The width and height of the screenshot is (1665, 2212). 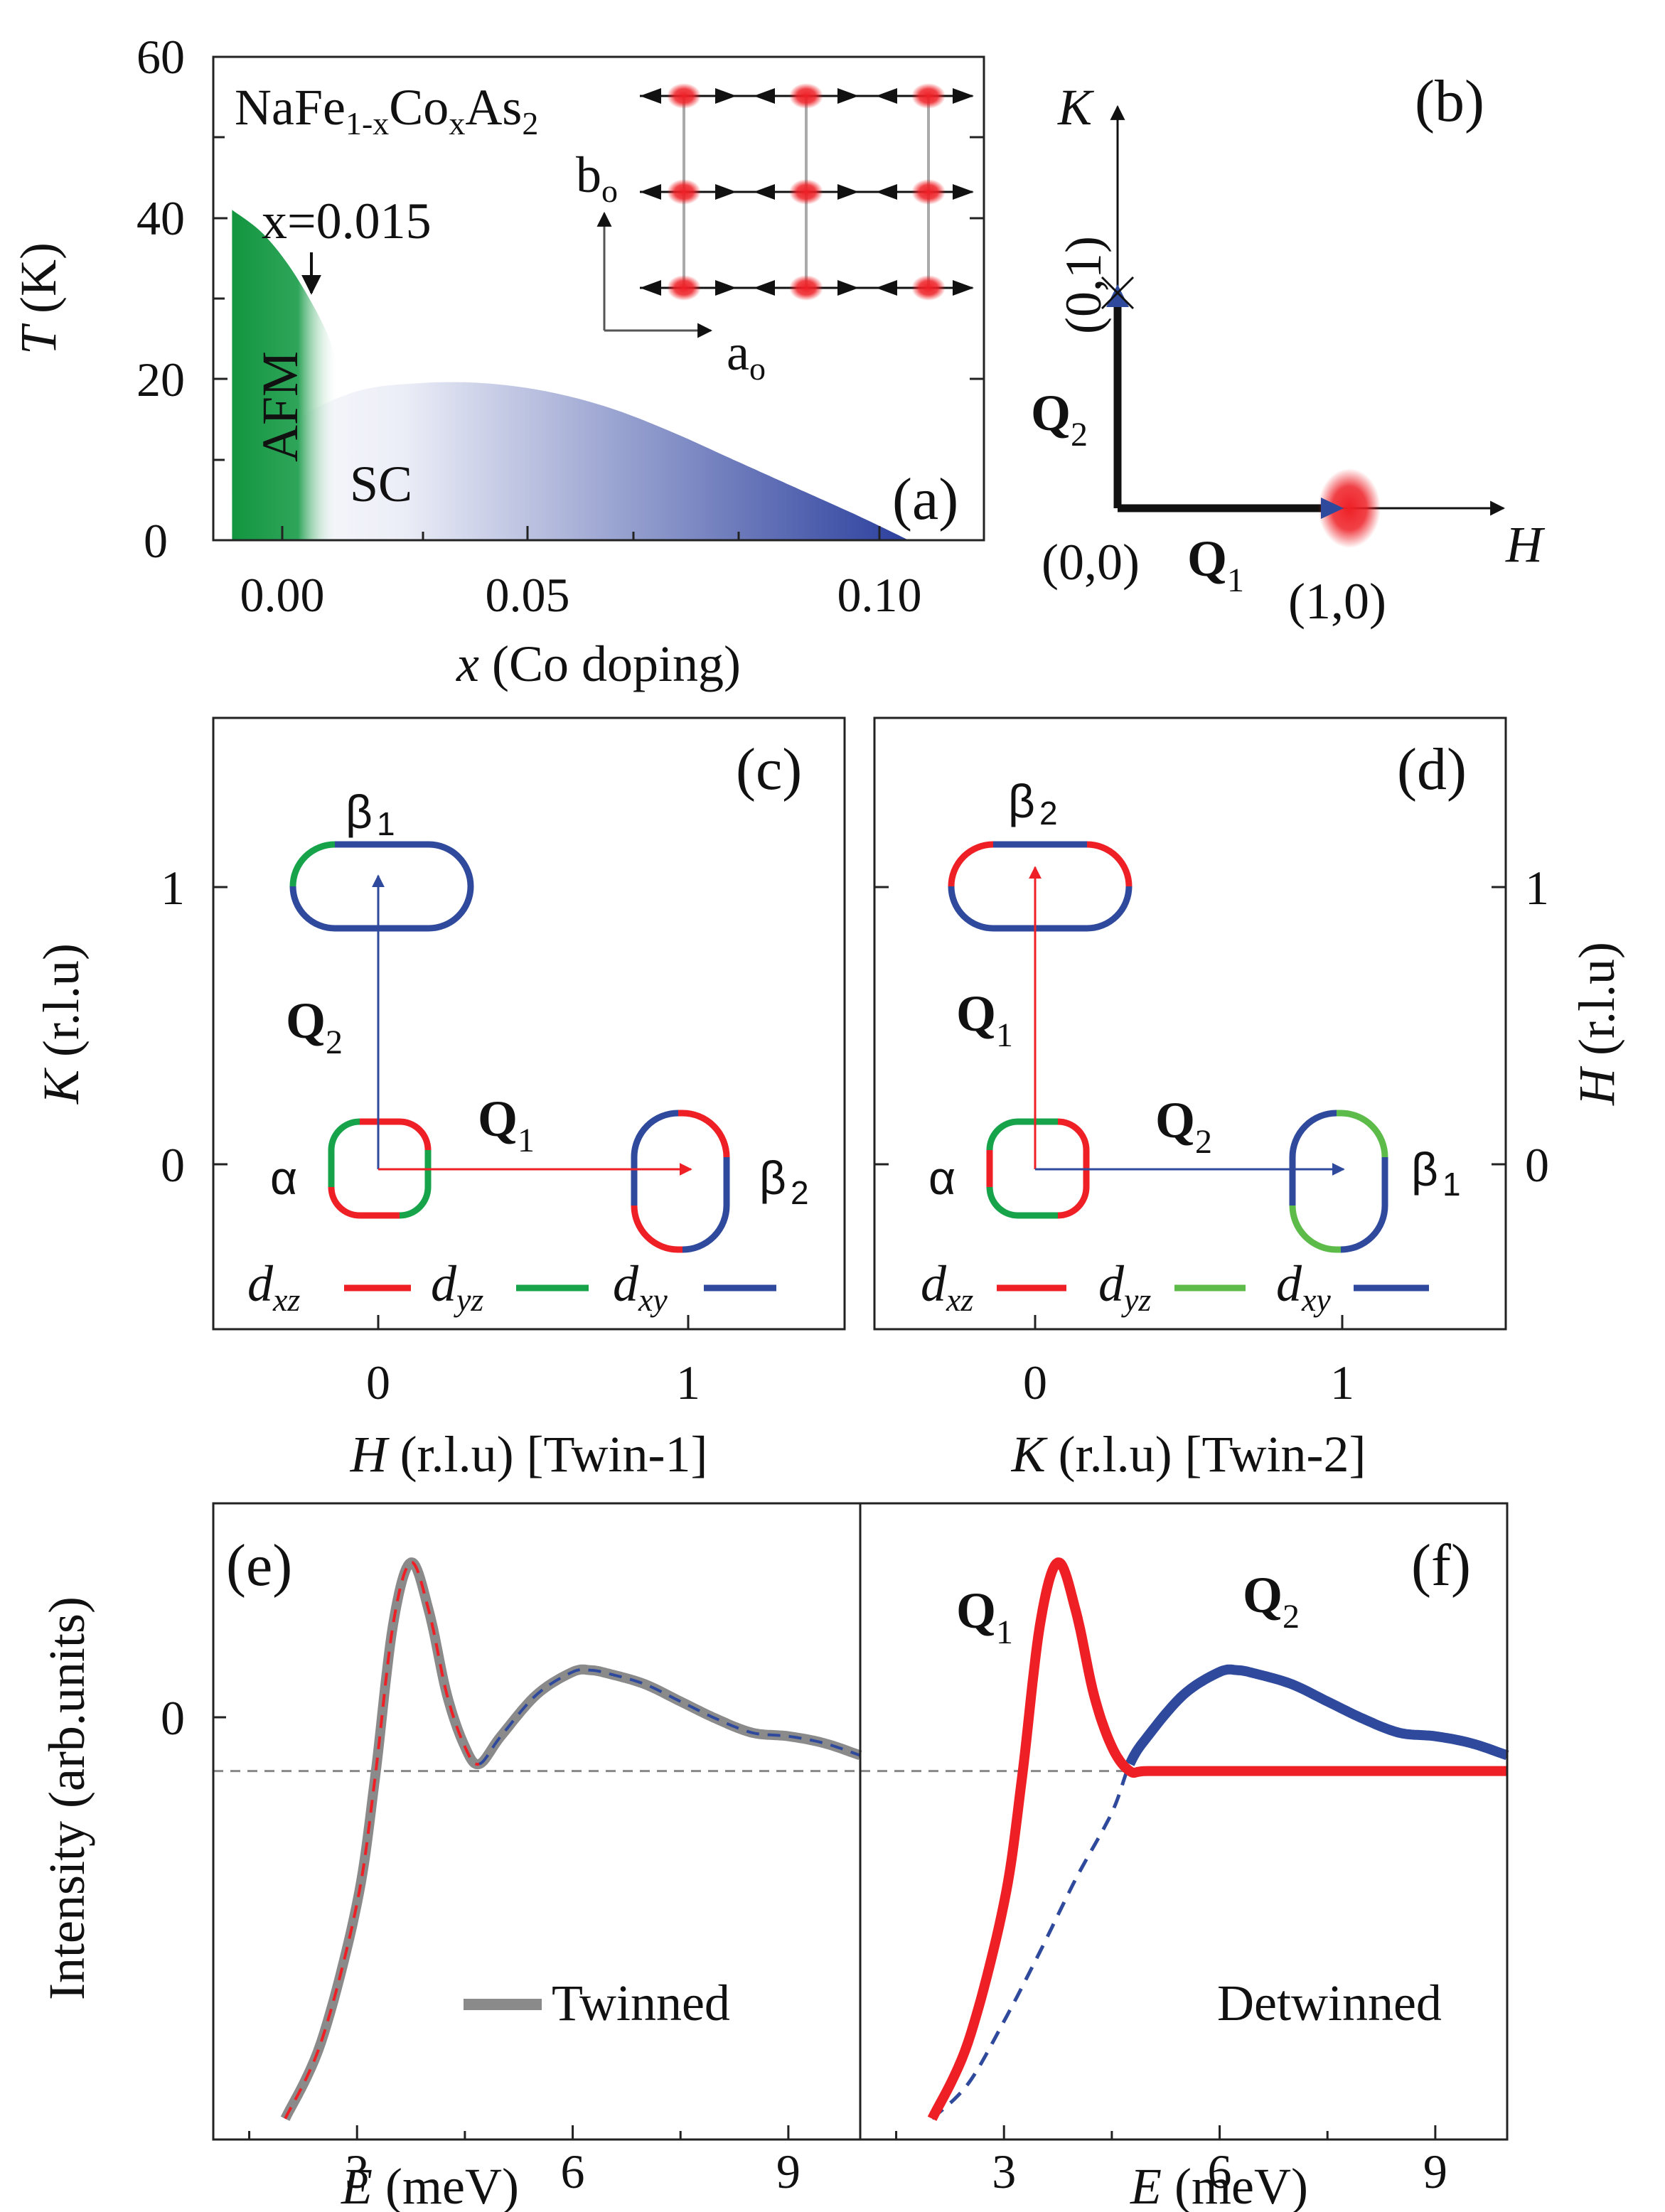 What do you see at coordinates (38, 298) in the screenshot?
I see `a-ylabel: T (K)` at bounding box center [38, 298].